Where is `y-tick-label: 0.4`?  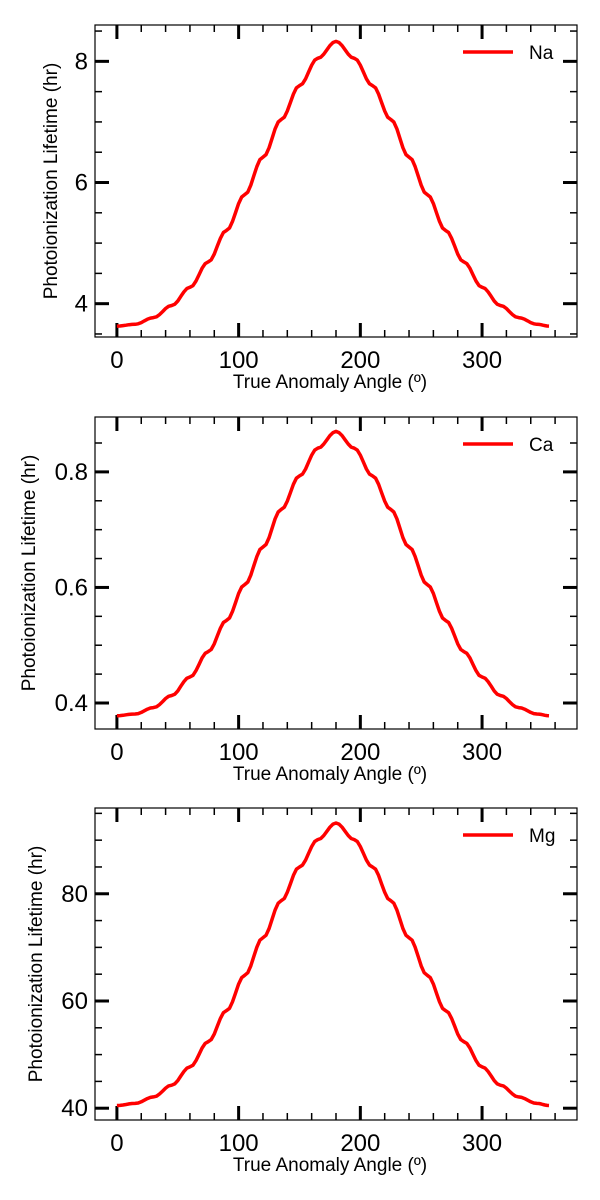 y-tick-label: 0.4 is located at coordinates (71, 703).